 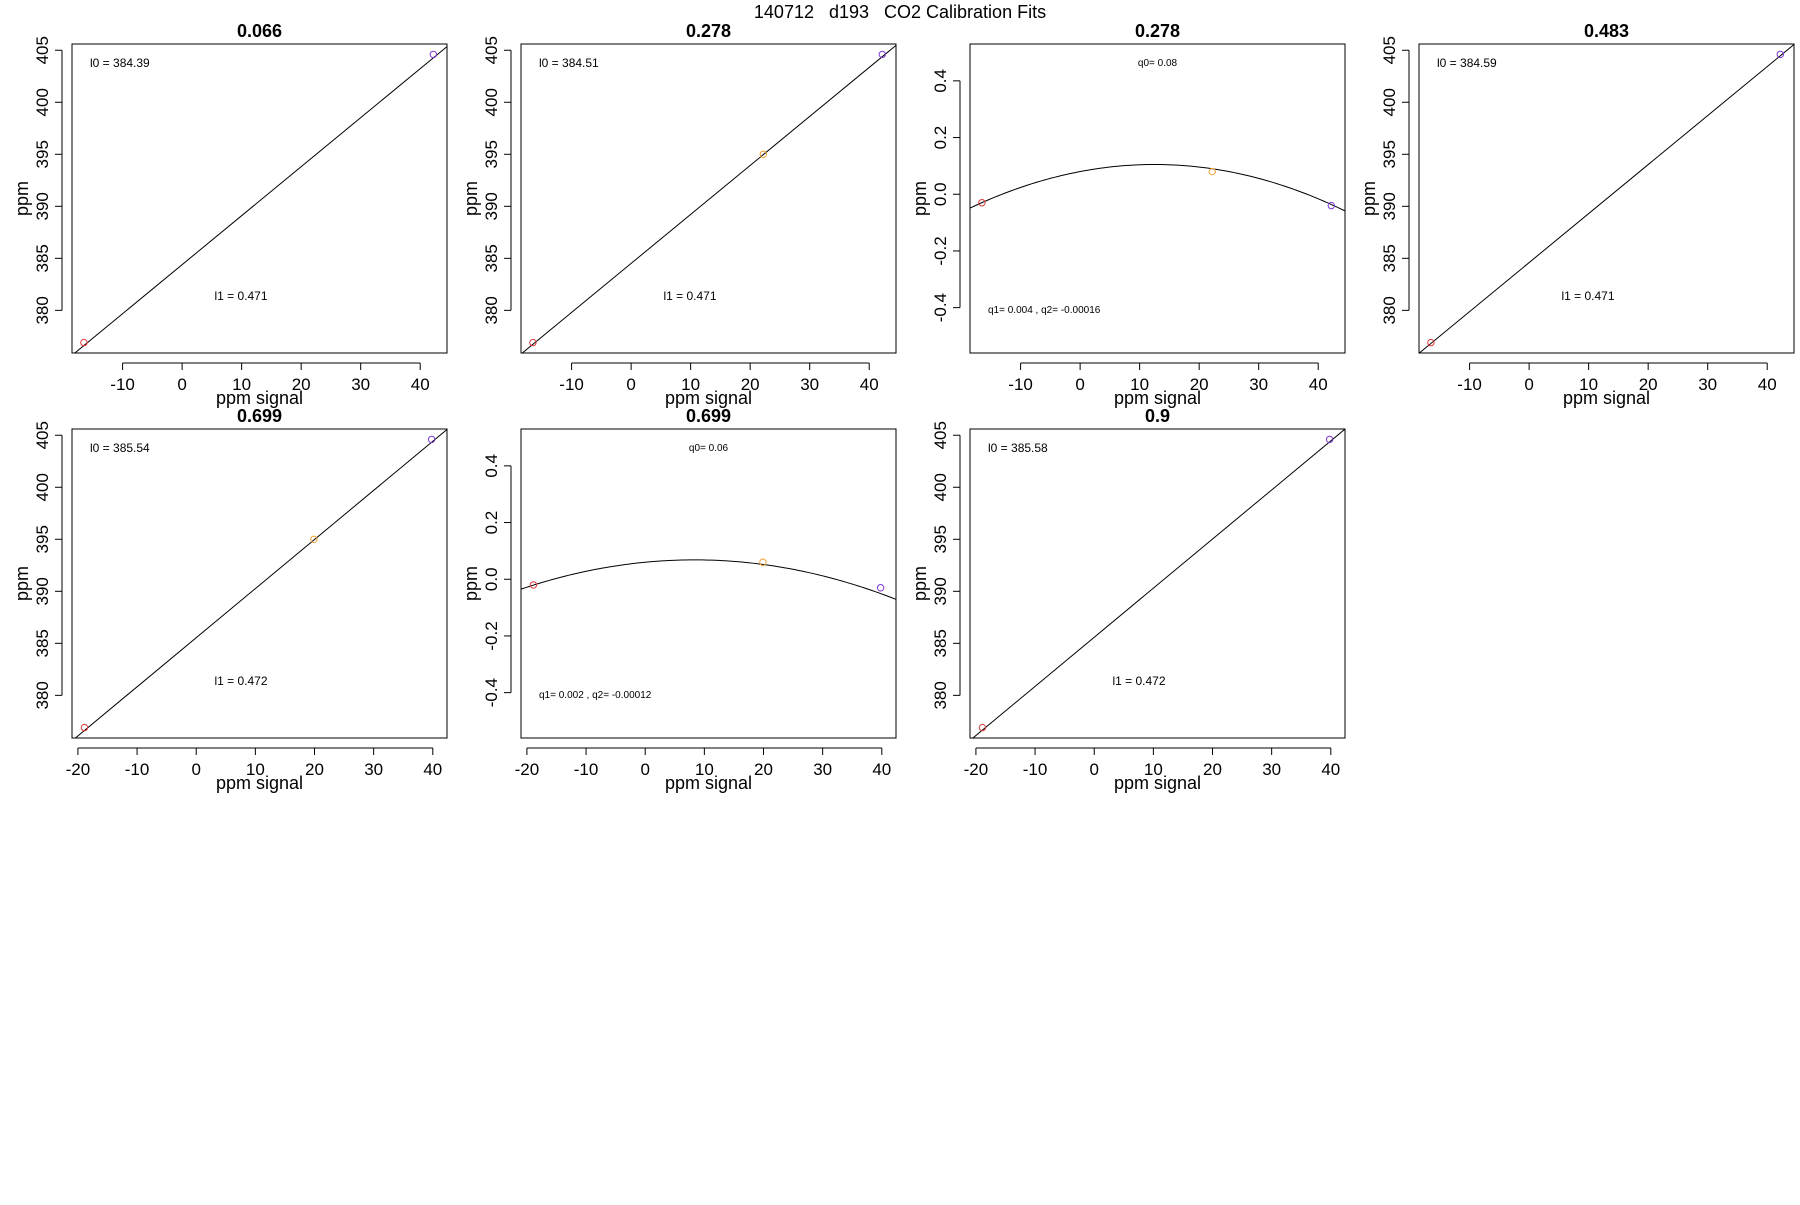 I want to click on fit-annotation: q0= 0.06, so click(x=709, y=448).